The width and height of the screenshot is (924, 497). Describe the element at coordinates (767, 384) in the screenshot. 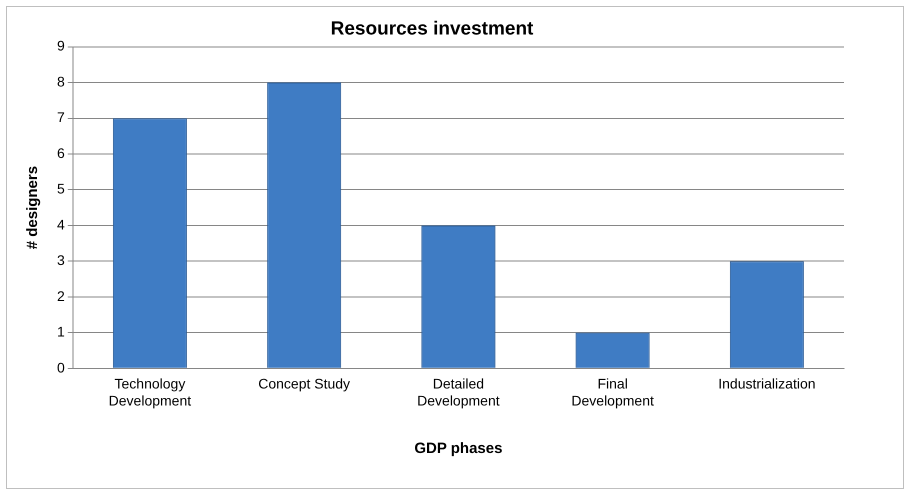

I see `x-tick-label: Industrialization` at that location.